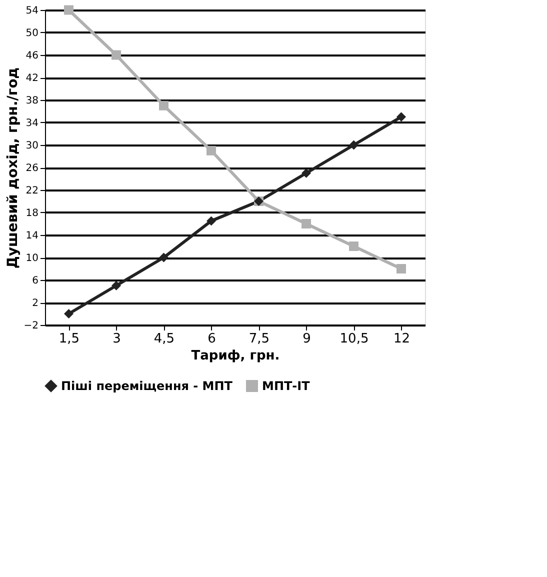  I want to click on y-tick-label: 42, so click(32, 78).